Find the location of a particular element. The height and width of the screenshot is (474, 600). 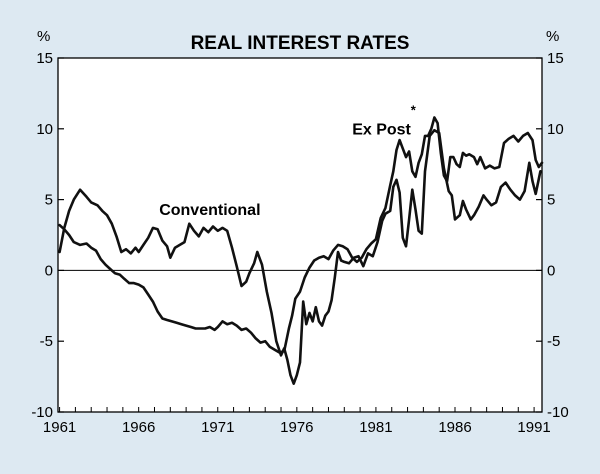

chart-title: REAL INTEREST RATES is located at coordinates (300, 43).